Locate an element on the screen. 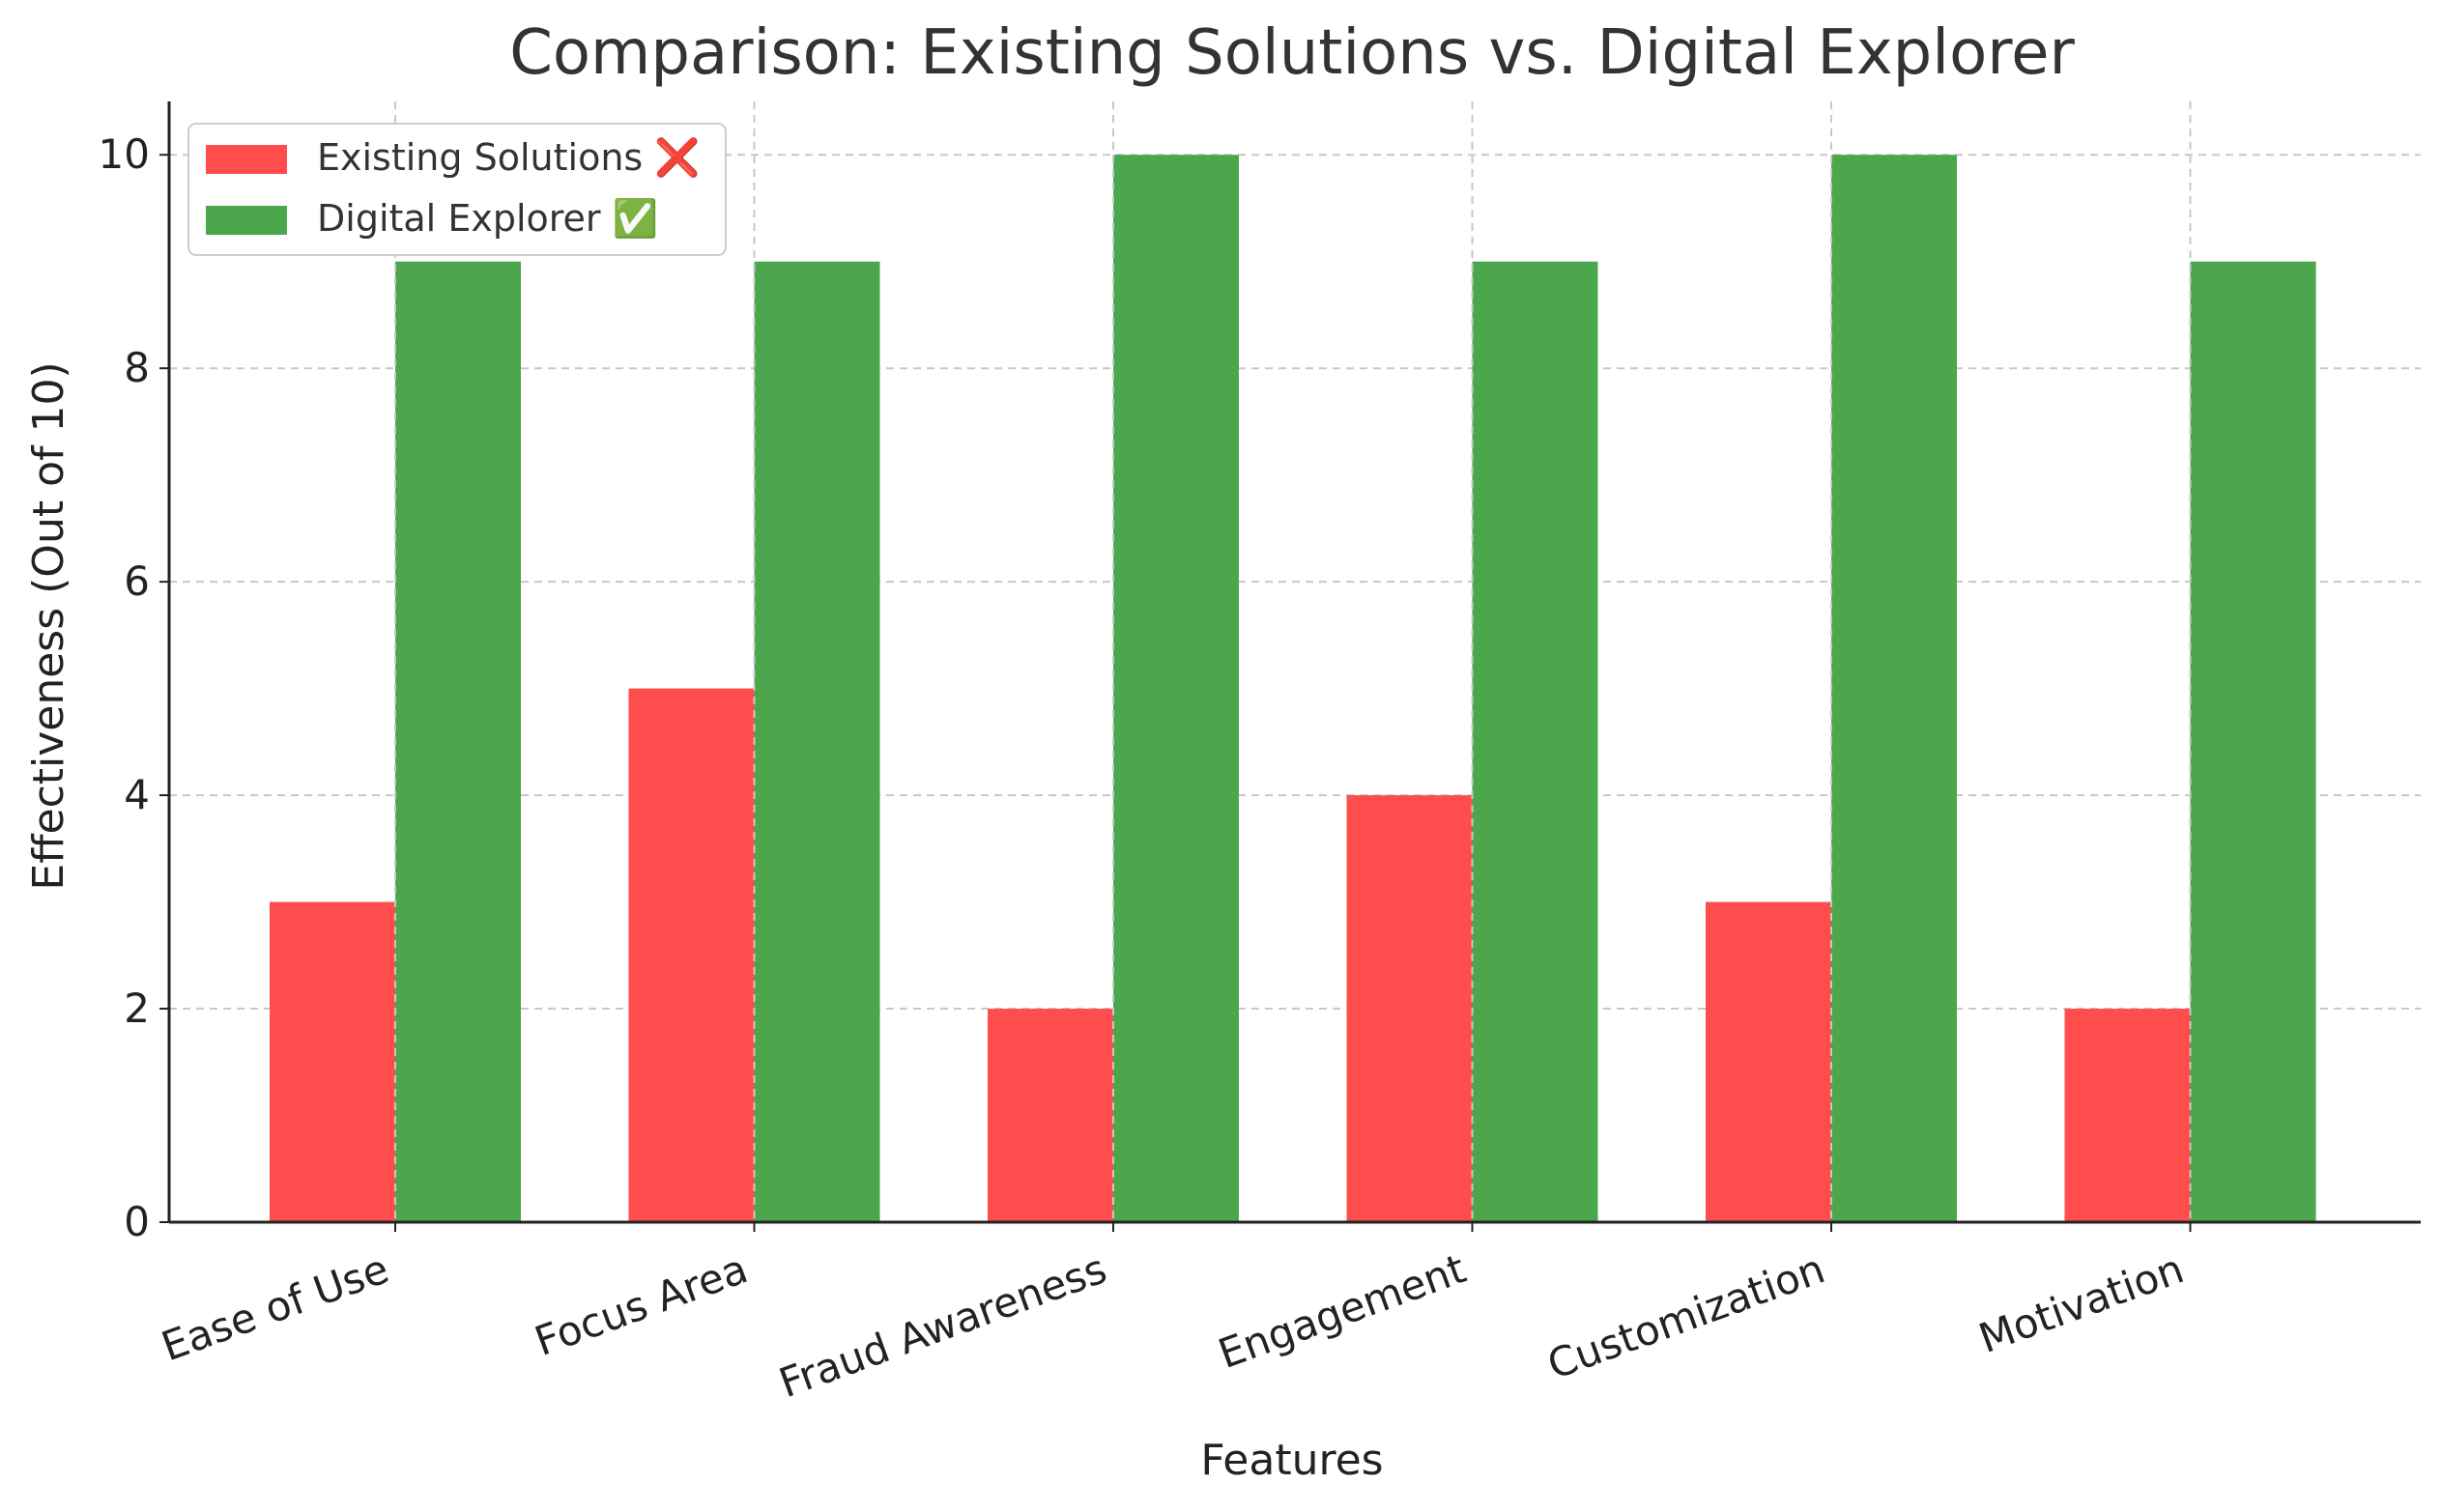  x-tick-label-5: Motivation is located at coordinates (2081, 1303).